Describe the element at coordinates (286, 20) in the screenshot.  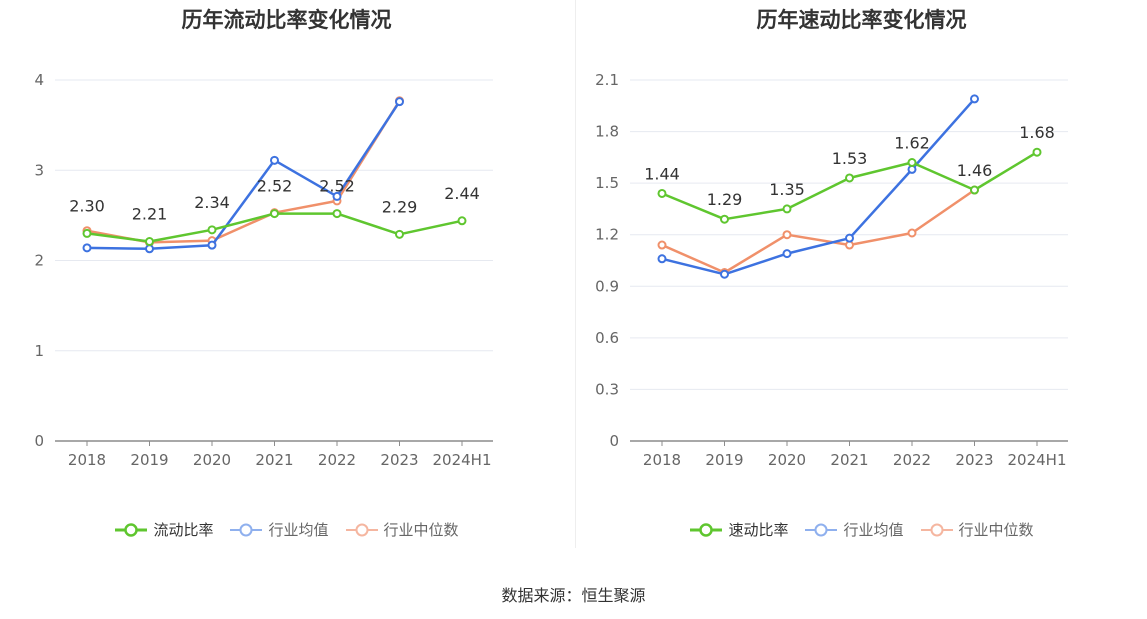
I see `chart-title: 历年流动比率变化情况` at that location.